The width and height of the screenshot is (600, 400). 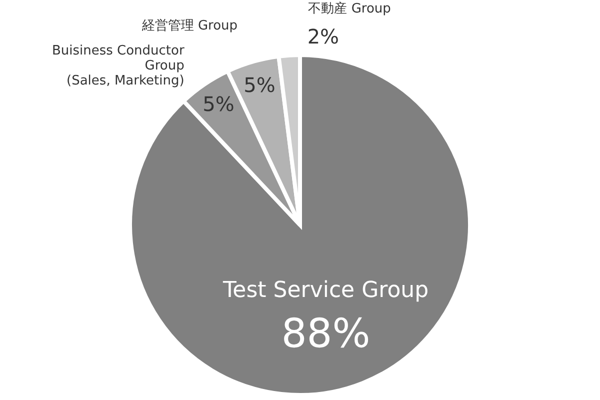 What do you see at coordinates (118, 66) in the screenshot?
I see `slice-label: Buisiness Conductor Group (Sales, Marketing)` at bounding box center [118, 66].